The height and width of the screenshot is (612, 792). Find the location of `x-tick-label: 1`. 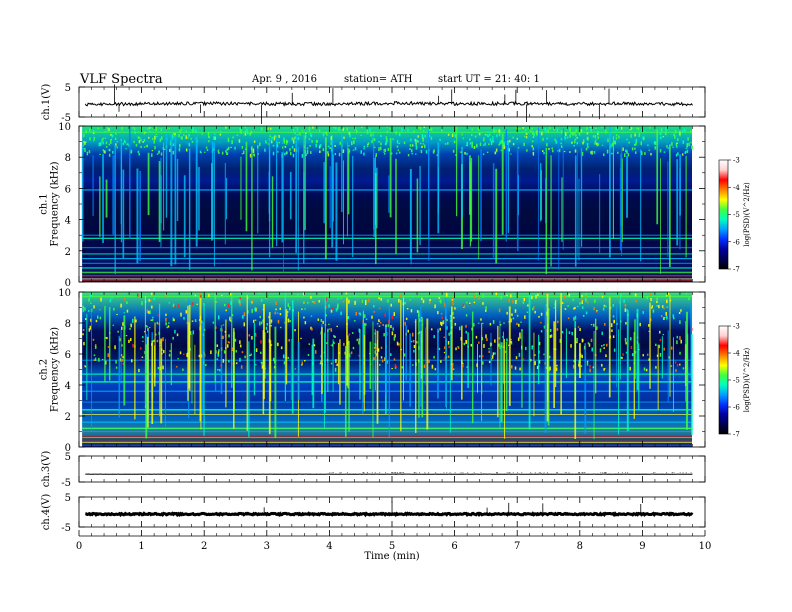

x-tick-label: 1 is located at coordinates (141, 546).